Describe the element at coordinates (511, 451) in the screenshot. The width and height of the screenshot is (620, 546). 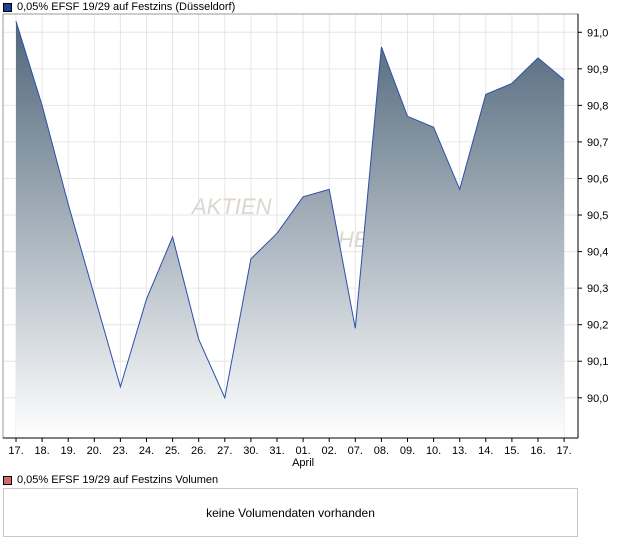
I see `x-tick-label: 15.` at that location.